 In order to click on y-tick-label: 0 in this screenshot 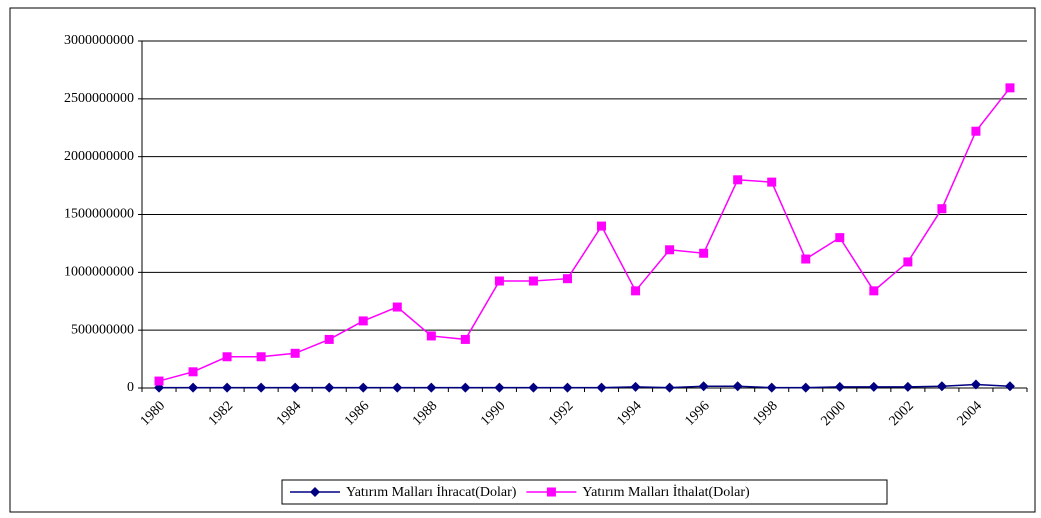, I will do `click(130, 387)`.